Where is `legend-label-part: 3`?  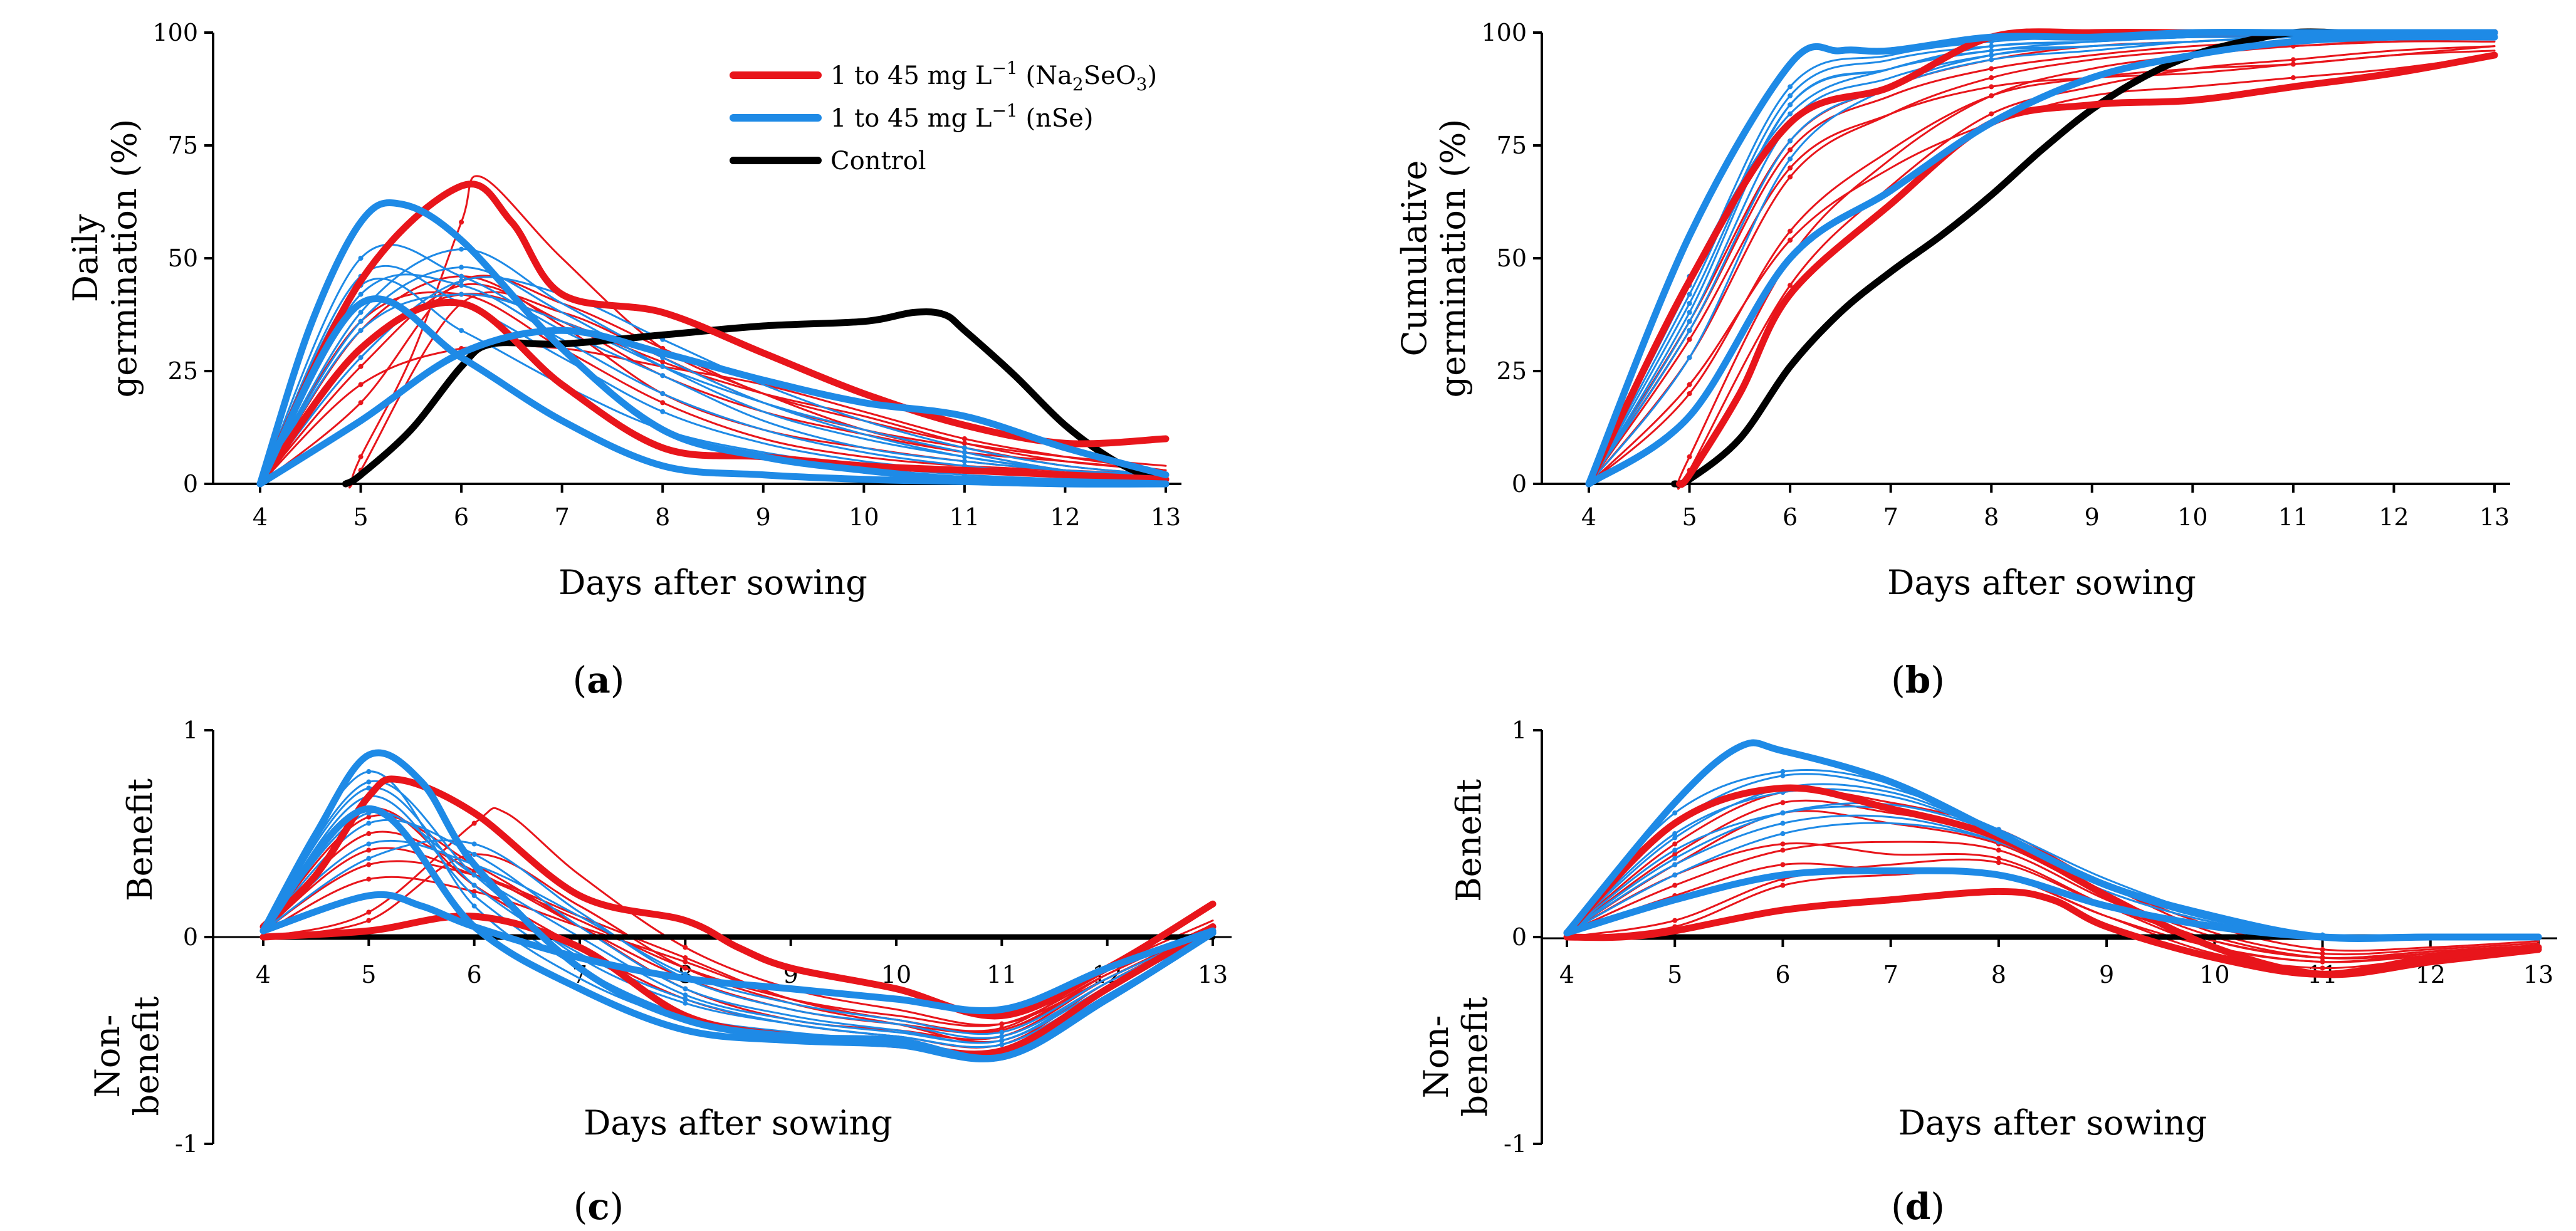 legend-label-part: 3 is located at coordinates (1142, 84).